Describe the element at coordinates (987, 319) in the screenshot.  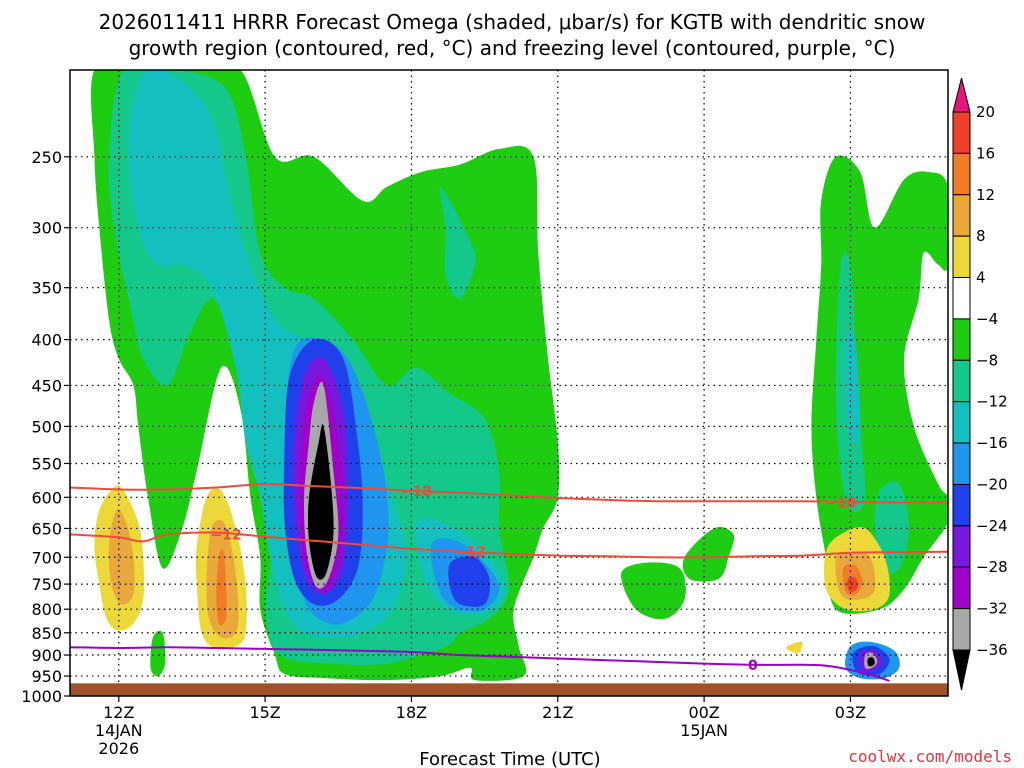
I see `colorbar-label-5: −4` at that location.